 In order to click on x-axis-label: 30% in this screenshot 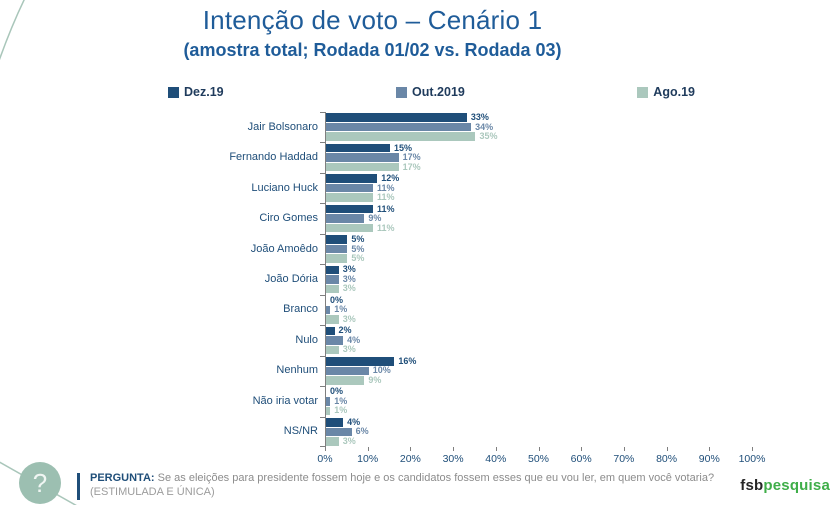, I will do `click(453, 459)`.